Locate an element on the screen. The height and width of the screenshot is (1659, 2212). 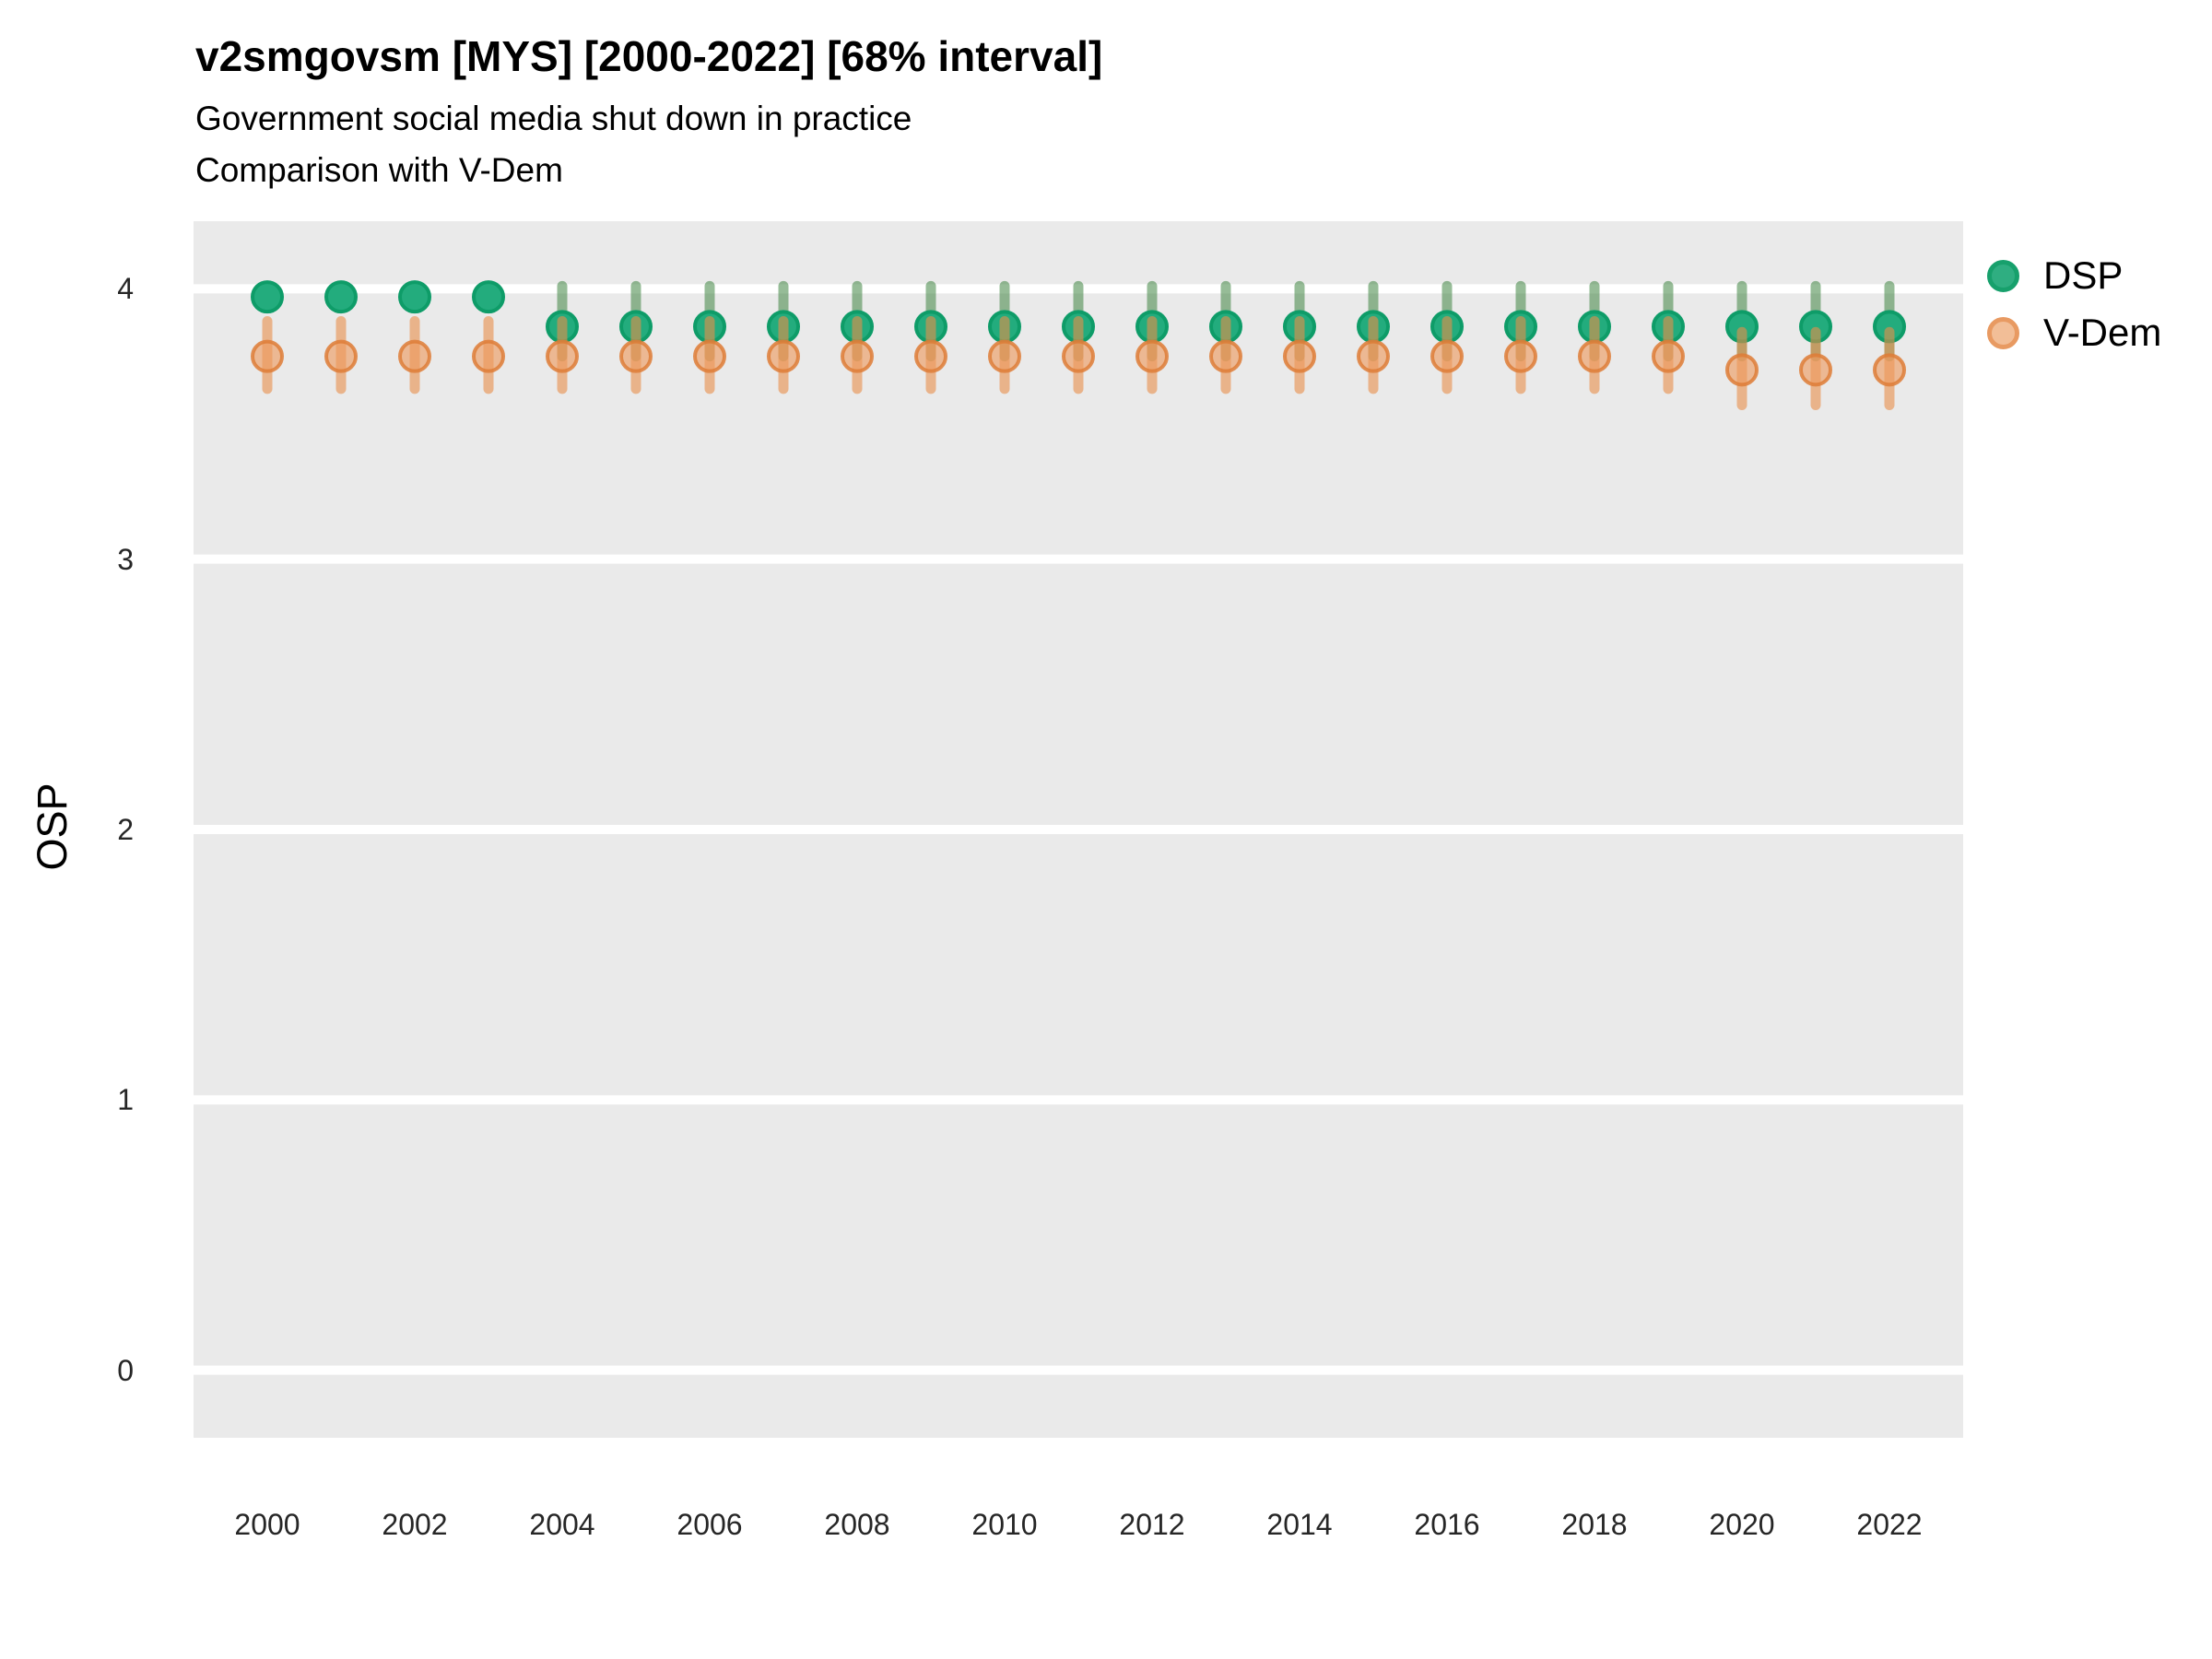
y-tick-label-3: 3 is located at coordinates (125, 559).